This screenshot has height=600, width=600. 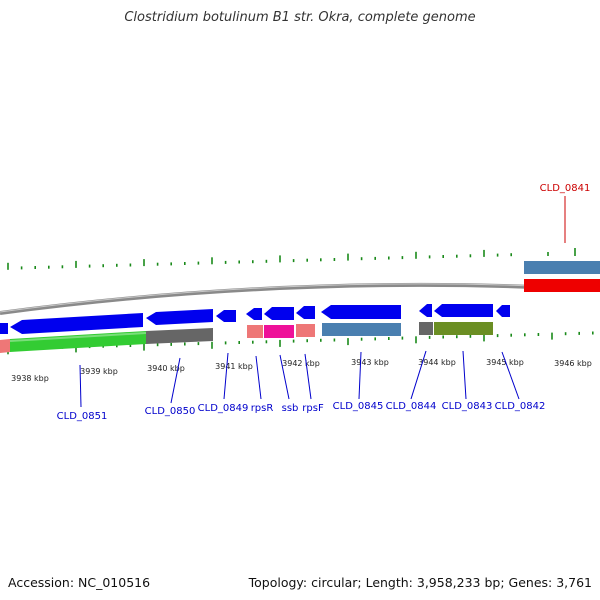 I want to click on backbone-highlight, so click(x=300, y=298).